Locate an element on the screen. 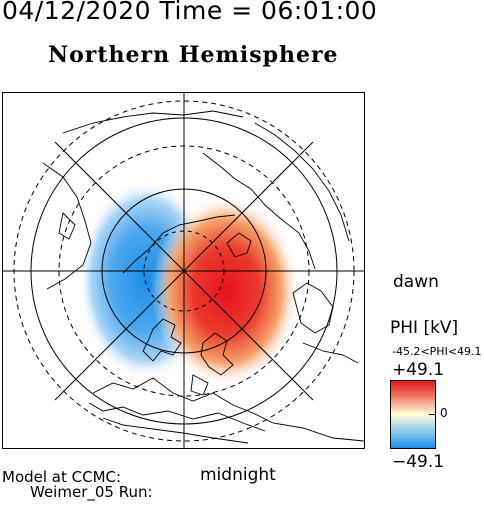 The height and width of the screenshot is (508, 484). colorbar is located at coordinates (413, 414).